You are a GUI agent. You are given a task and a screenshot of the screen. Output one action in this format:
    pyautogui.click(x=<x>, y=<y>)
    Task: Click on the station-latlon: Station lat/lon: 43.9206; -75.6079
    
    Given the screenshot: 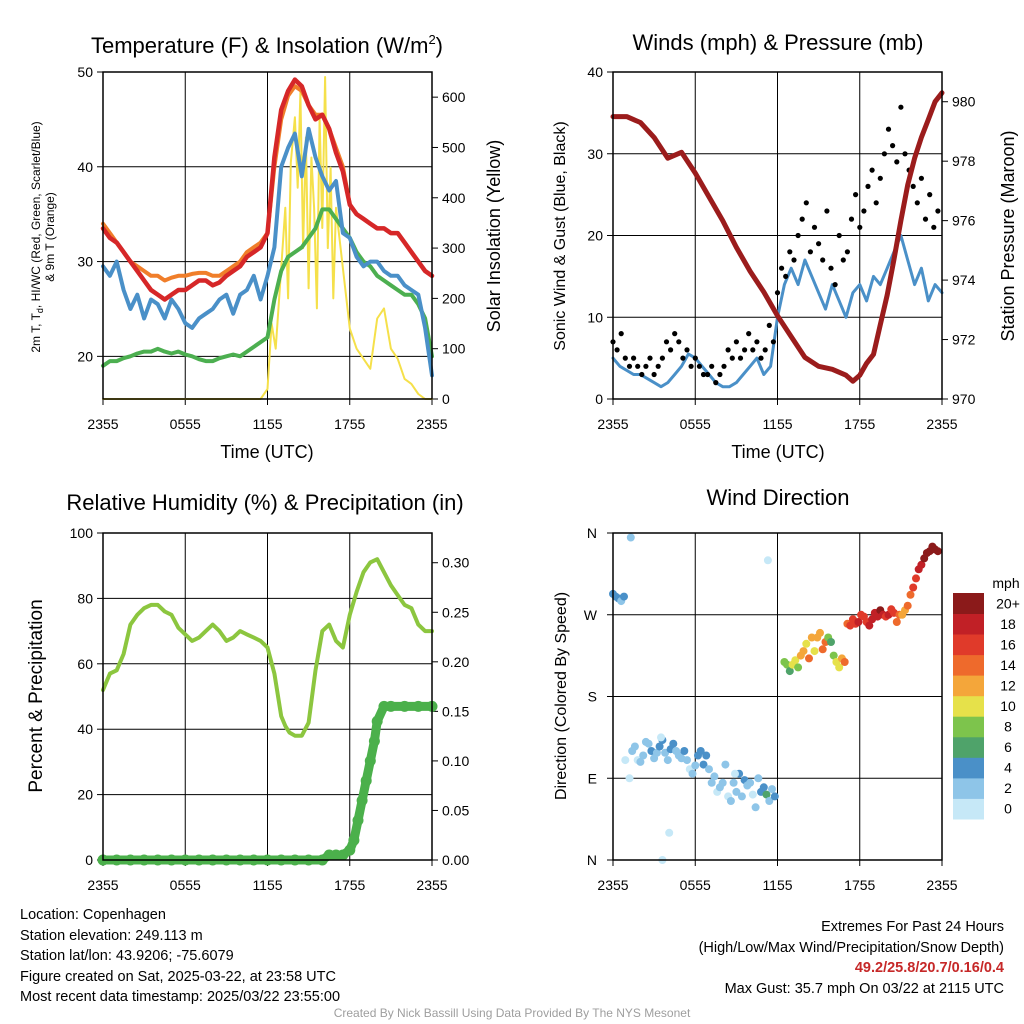 What is the action you would take?
    pyautogui.click(x=127, y=956)
    